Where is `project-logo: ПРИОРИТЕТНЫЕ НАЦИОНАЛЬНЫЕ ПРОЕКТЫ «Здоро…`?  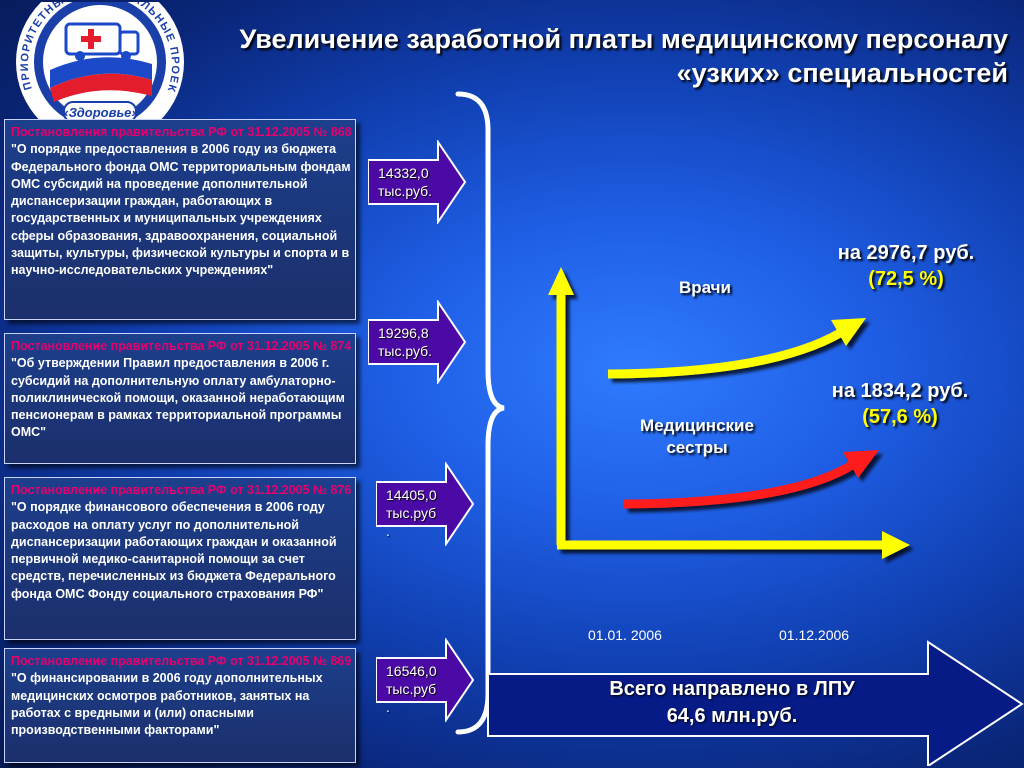
project-logo: ПРИОРИТЕТНЫЕ НАЦИОНАЛЬНЫЕ ПРОЕКТЫ «Здоро… is located at coordinates (98, 73).